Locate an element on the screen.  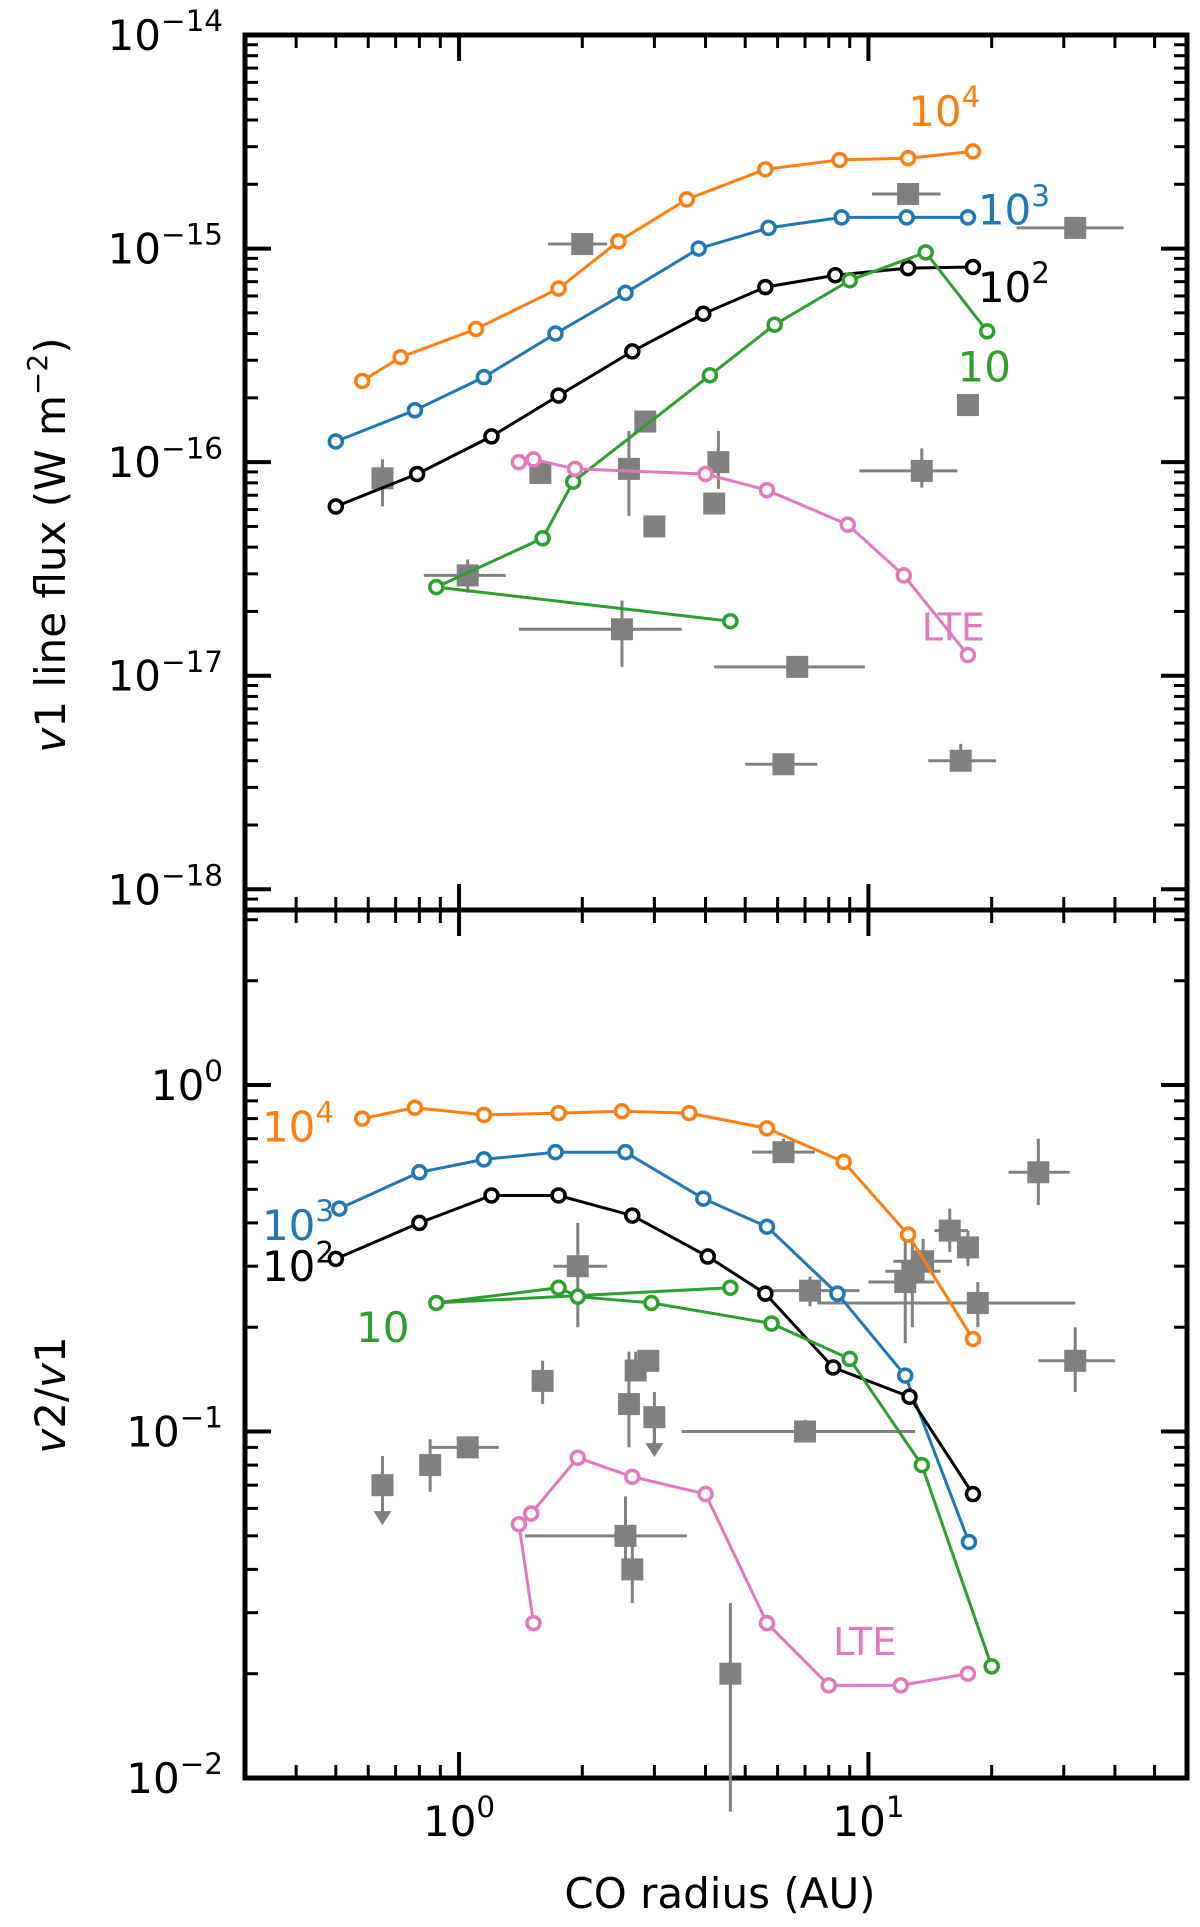
series-label-exp: 3 is located at coordinates (324, 1211).